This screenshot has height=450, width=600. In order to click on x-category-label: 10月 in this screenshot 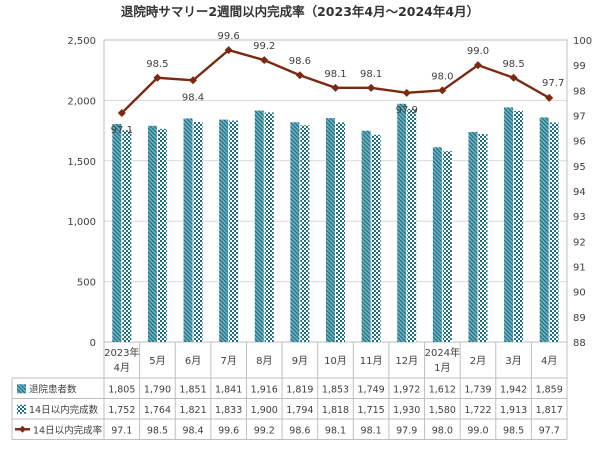, I will do `click(335, 361)`.